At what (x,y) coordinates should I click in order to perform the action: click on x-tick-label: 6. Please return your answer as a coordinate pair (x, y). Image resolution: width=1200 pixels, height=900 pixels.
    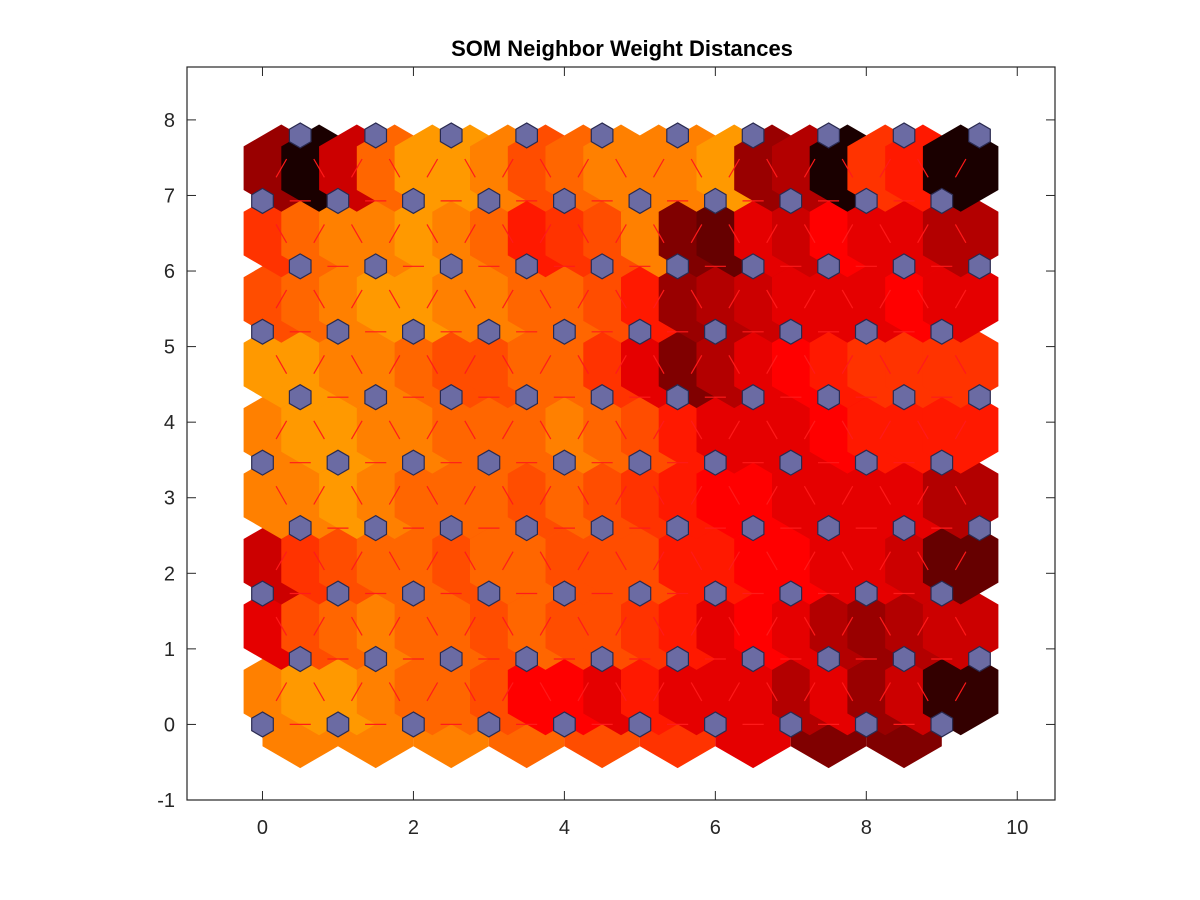
    Looking at the image, I should click on (715, 828).